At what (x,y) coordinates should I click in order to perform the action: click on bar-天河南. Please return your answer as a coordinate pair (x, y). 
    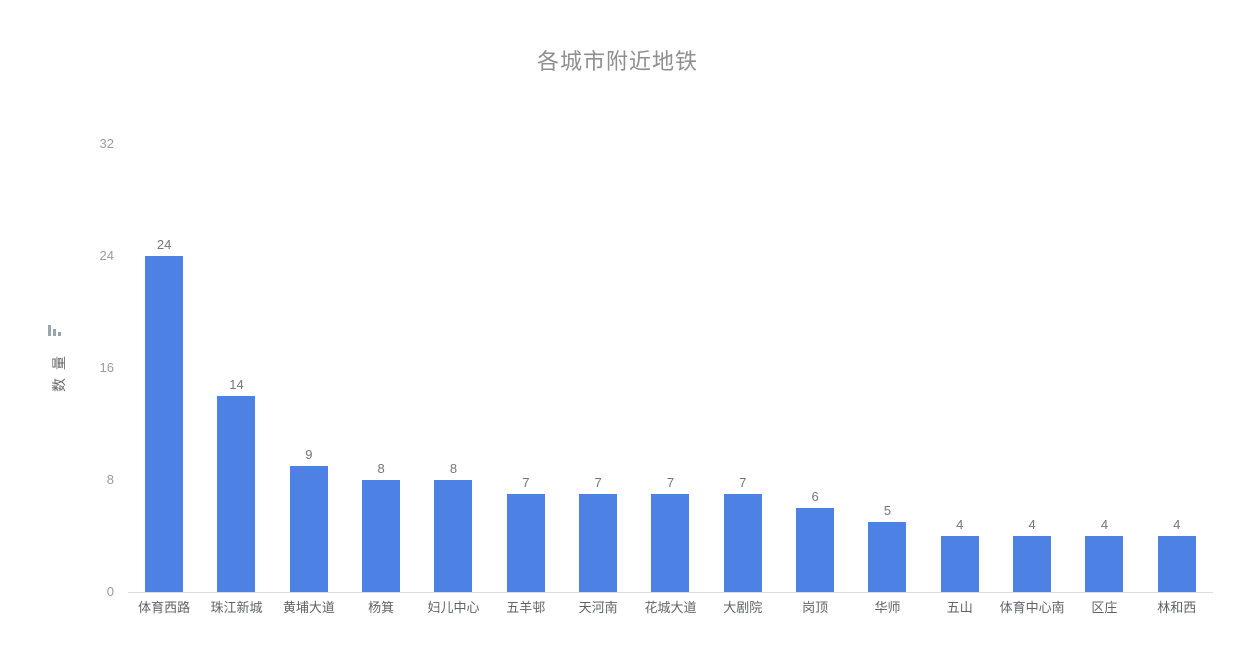
    Looking at the image, I should click on (598, 543).